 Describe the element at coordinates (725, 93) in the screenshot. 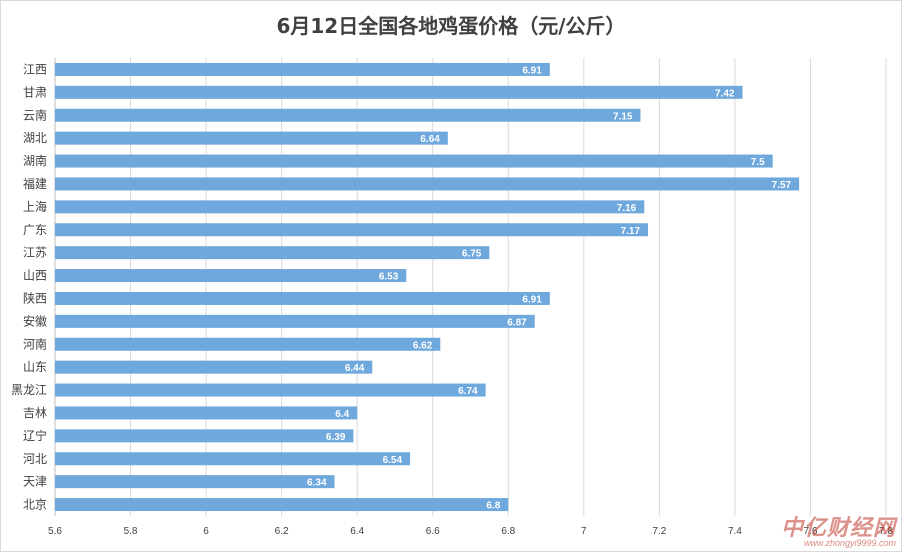

I see `data-label: 7.42` at that location.